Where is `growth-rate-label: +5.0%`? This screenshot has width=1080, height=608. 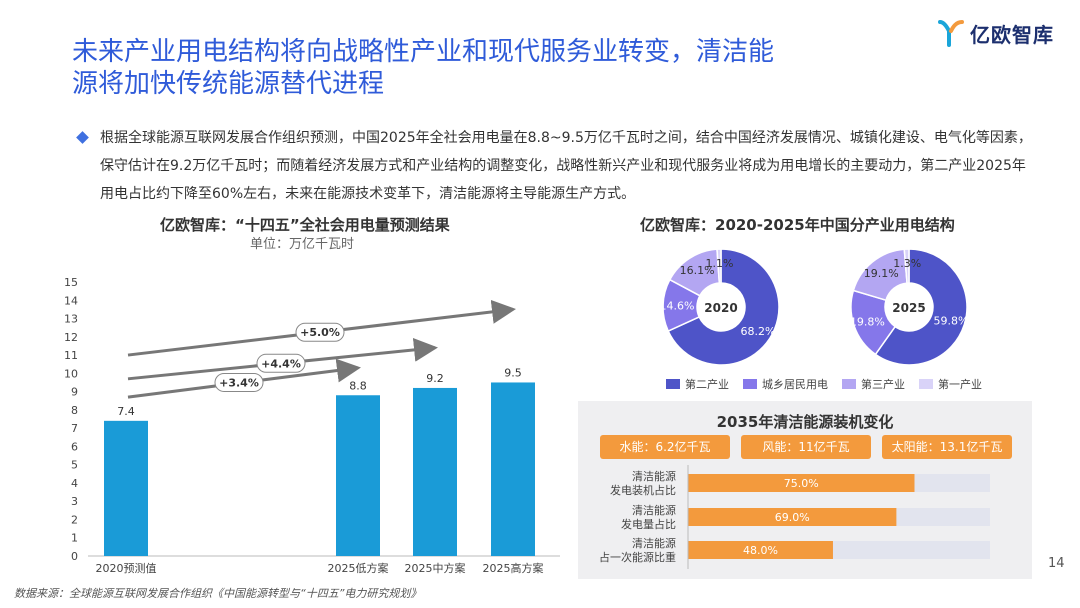
growth-rate-label: +5.0% is located at coordinates (320, 332).